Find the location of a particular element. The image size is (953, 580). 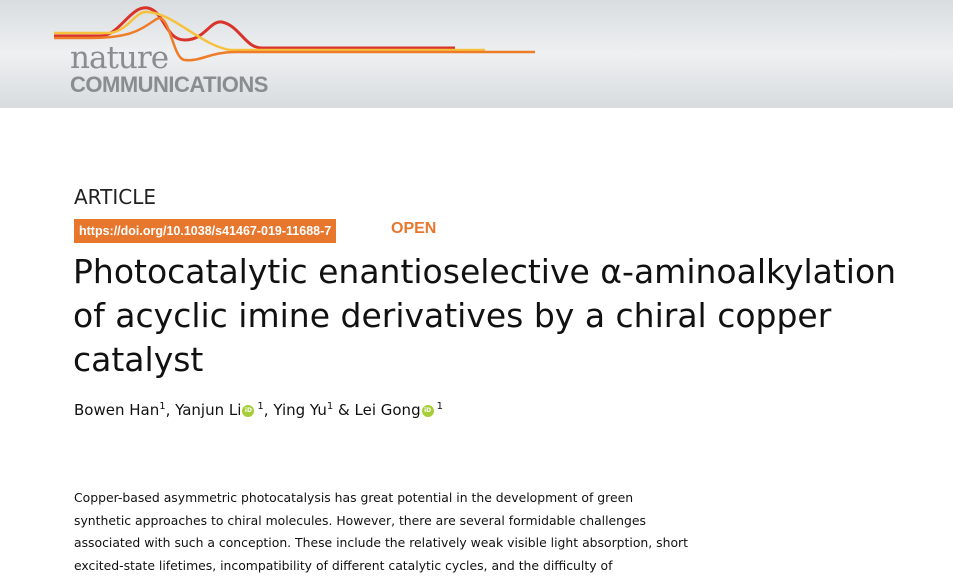

author-name: Lei Gong is located at coordinates (387, 410).